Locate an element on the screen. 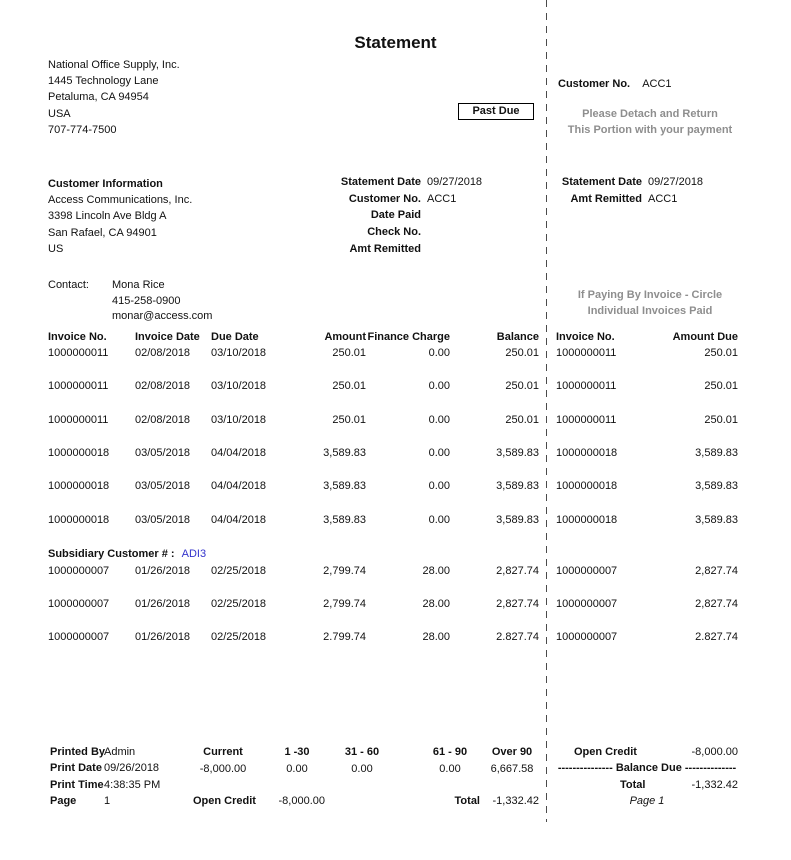 Image resolution: width=791 pixels, height=860 pixels. print-date-label: Print Date is located at coordinates (76, 768).